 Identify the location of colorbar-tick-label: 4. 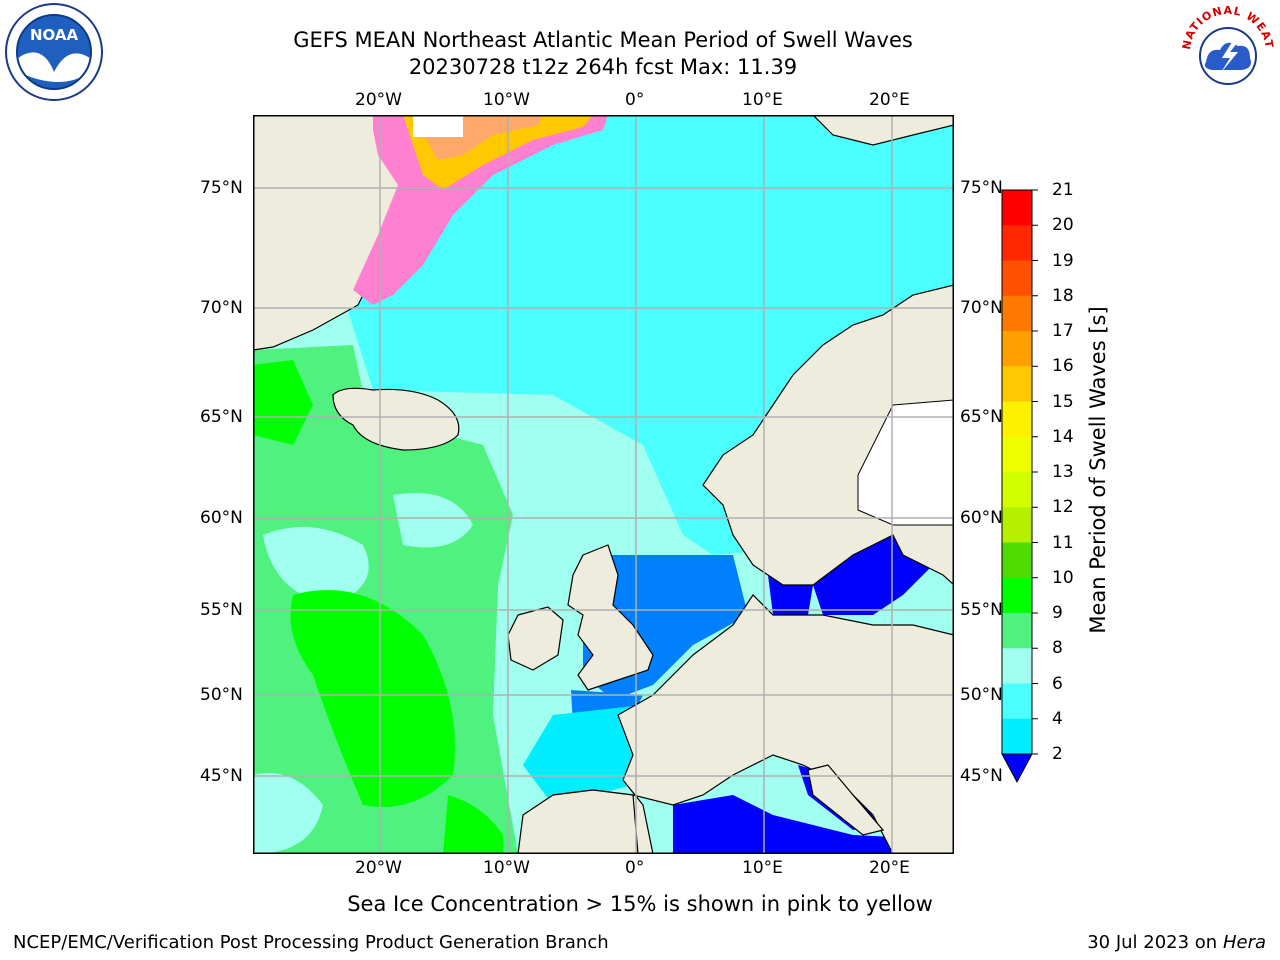
(1057, 718).